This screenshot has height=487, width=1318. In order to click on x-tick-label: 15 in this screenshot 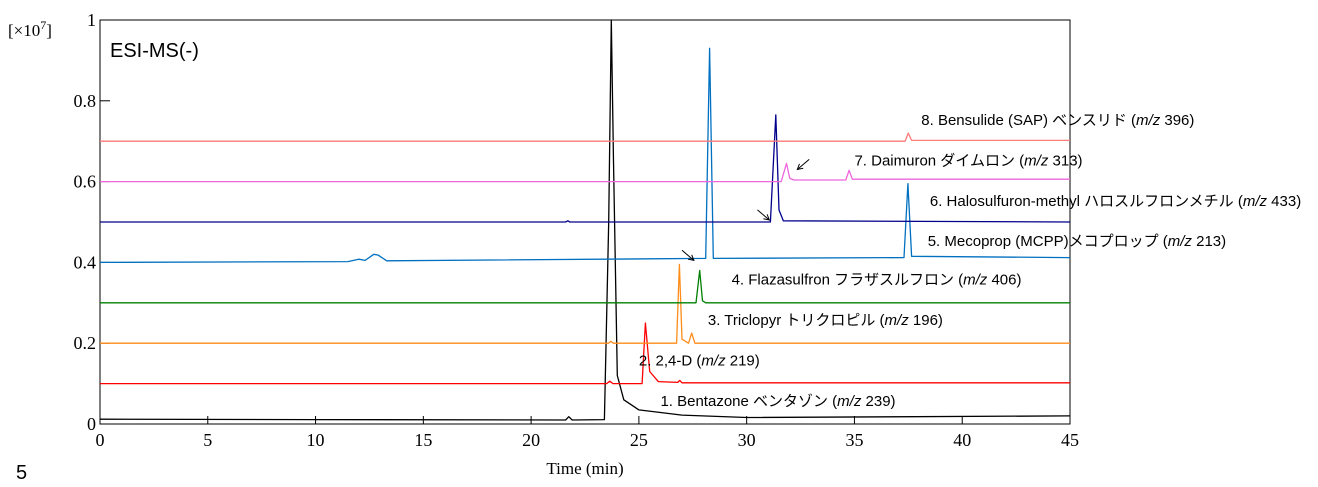, I will do `click(423, 440)`.